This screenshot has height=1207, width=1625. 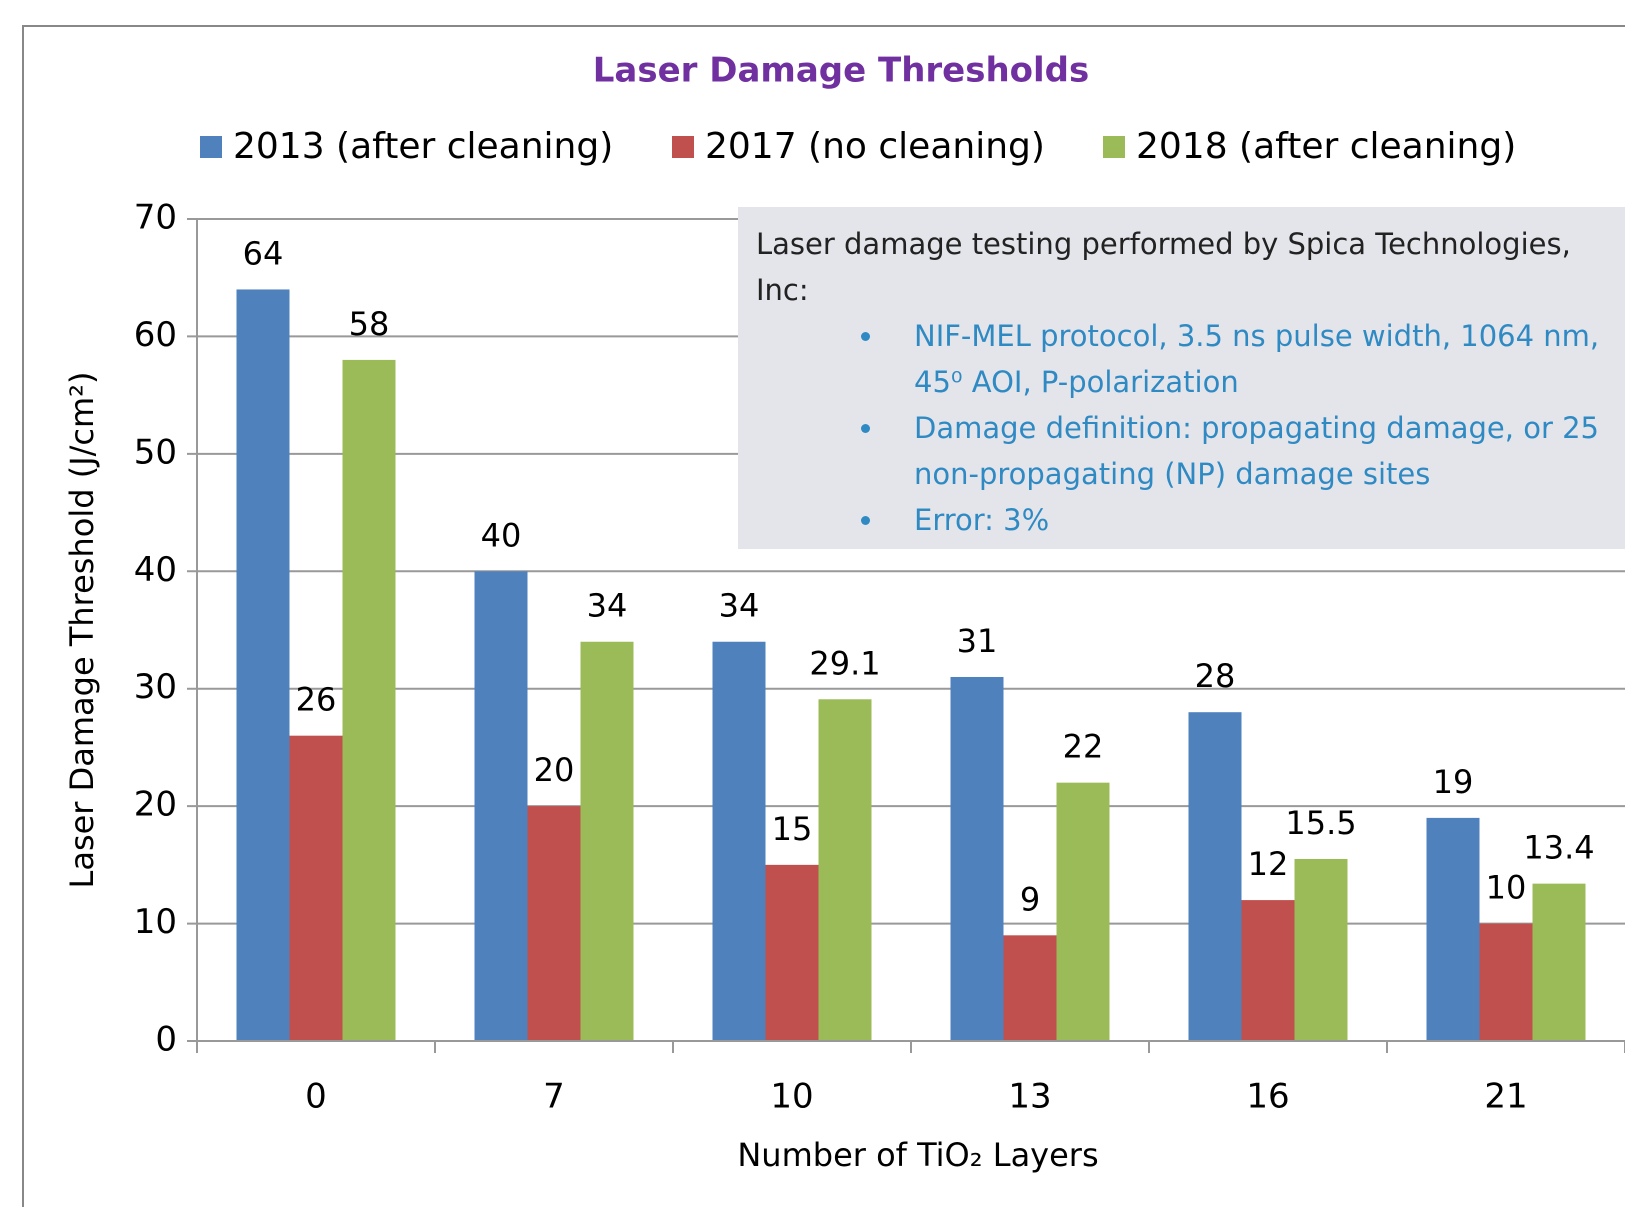 I want to click on annotation-bullet: Error: 3%, so click(x=1249, y=520).